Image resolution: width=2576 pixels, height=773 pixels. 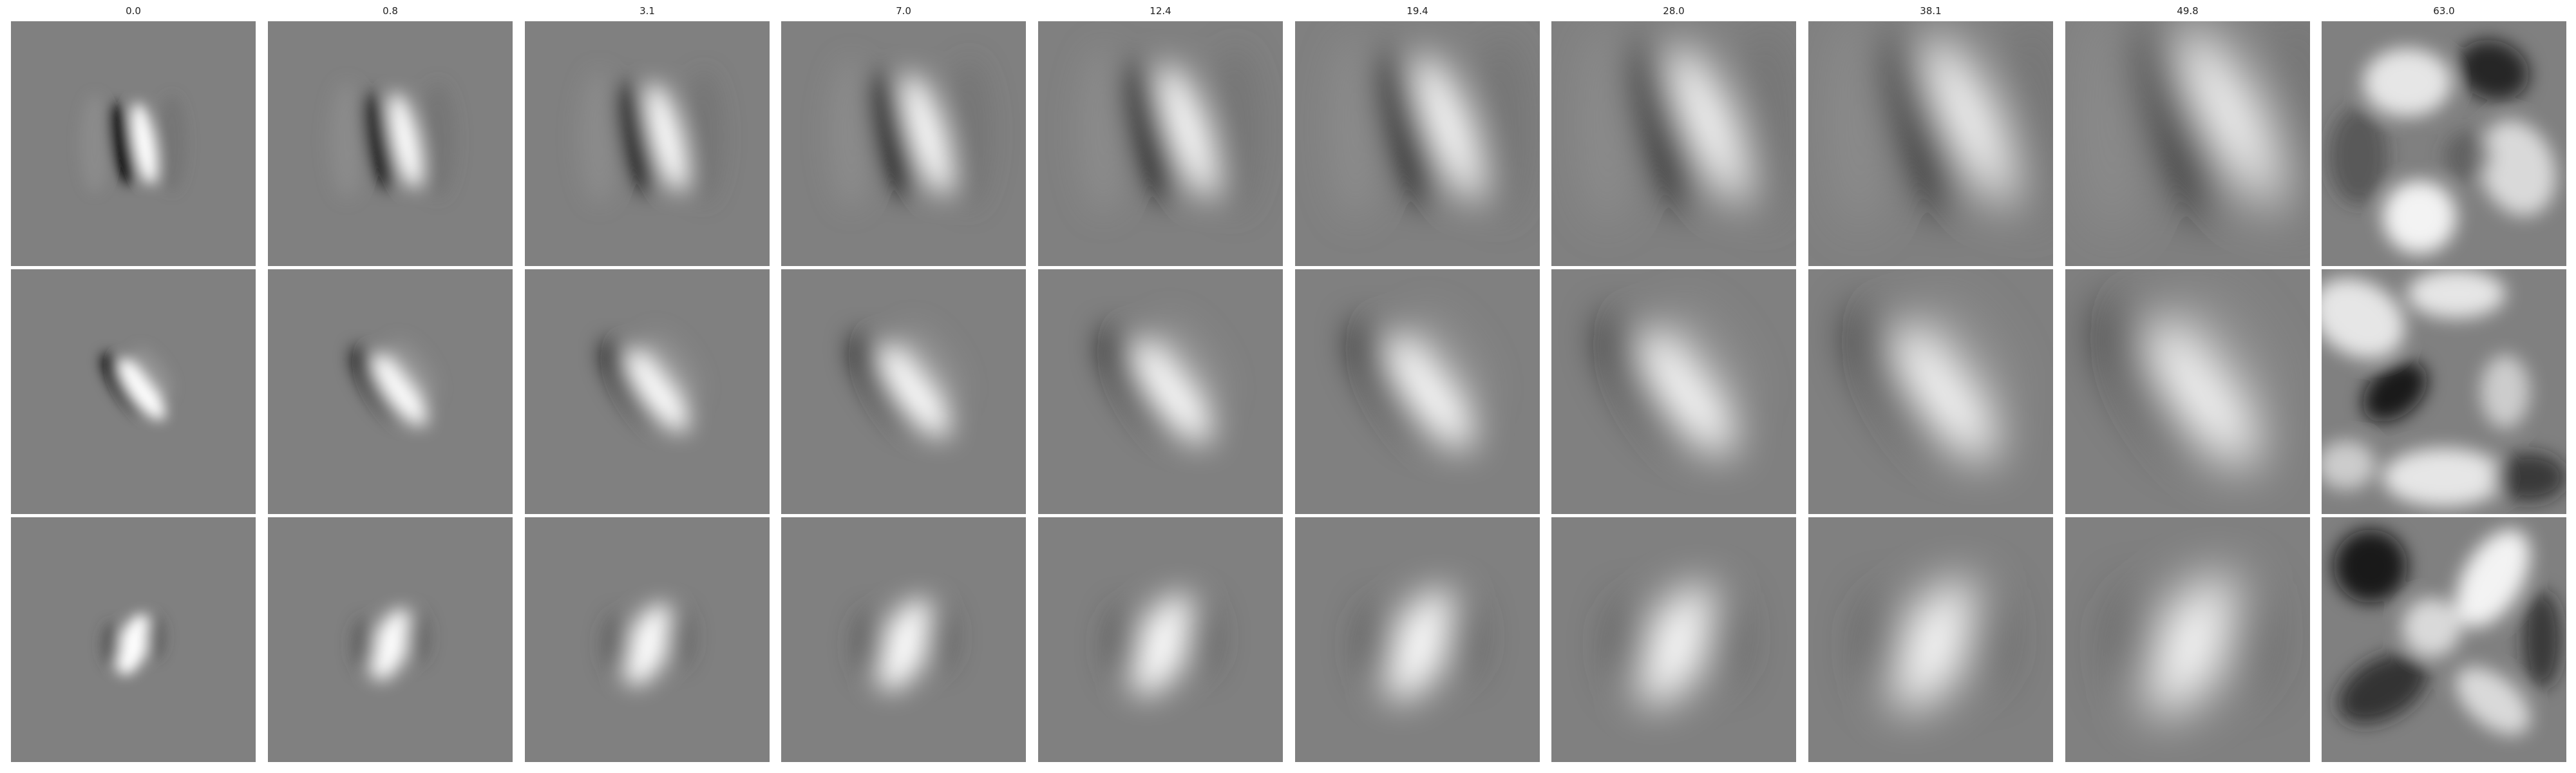 What do you see at coordinates (904, 11) in the screenshot?
I see `column-label: 7.0` at bounding box center [904, 11].